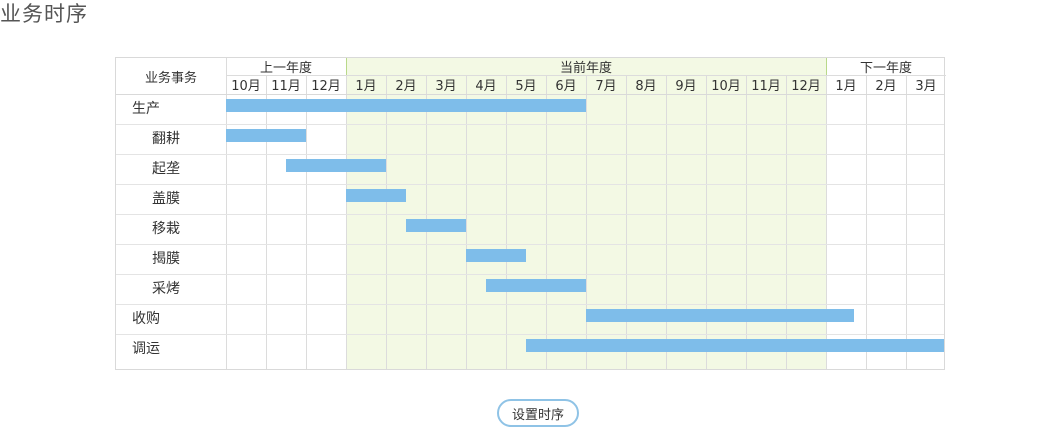 This screenshot has height=443, width=1041. What do you see at coordinates (486, 86) in the screenshot?
I see `month-header: 4月` at bounding box center [486, 86].